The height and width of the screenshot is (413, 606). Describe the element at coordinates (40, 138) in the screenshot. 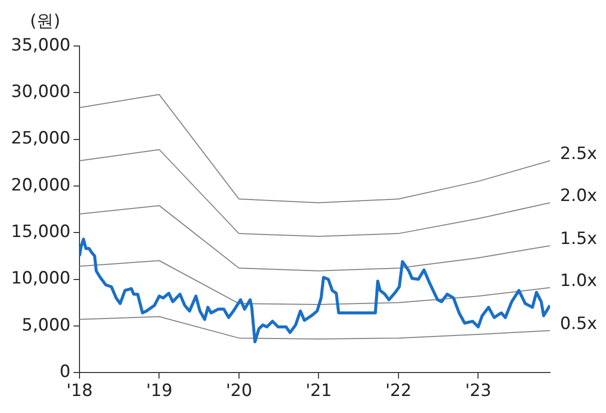

I see `y-tick-label: 25,000` at that location.